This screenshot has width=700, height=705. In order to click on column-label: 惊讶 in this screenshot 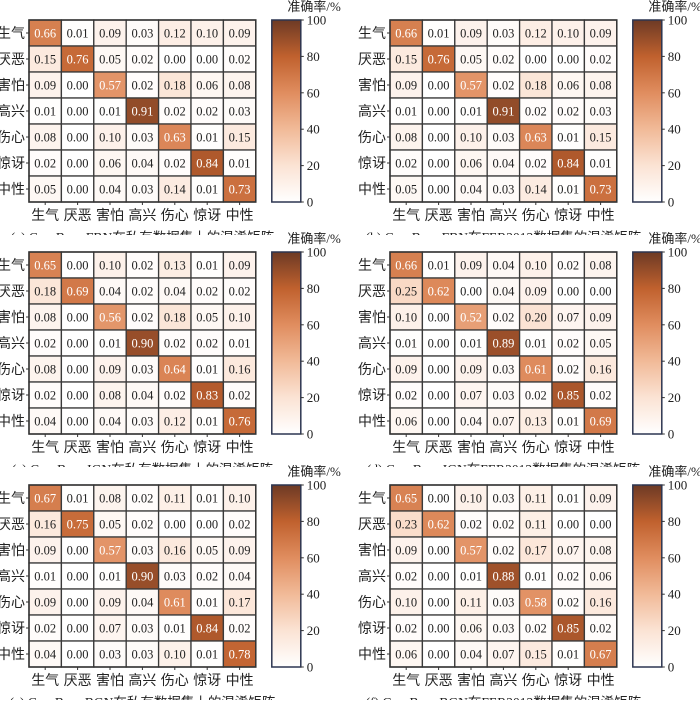, I will do `click(207, 216)`.